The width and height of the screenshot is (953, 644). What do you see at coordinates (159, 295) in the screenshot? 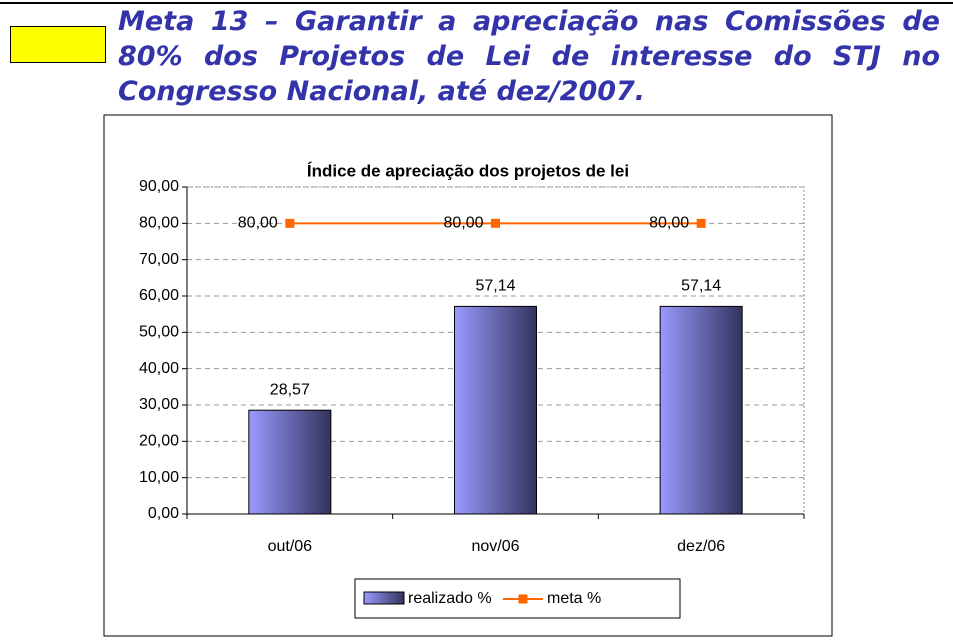
I see `y-tick-label: 60,00` at bounding box center [159, 295].